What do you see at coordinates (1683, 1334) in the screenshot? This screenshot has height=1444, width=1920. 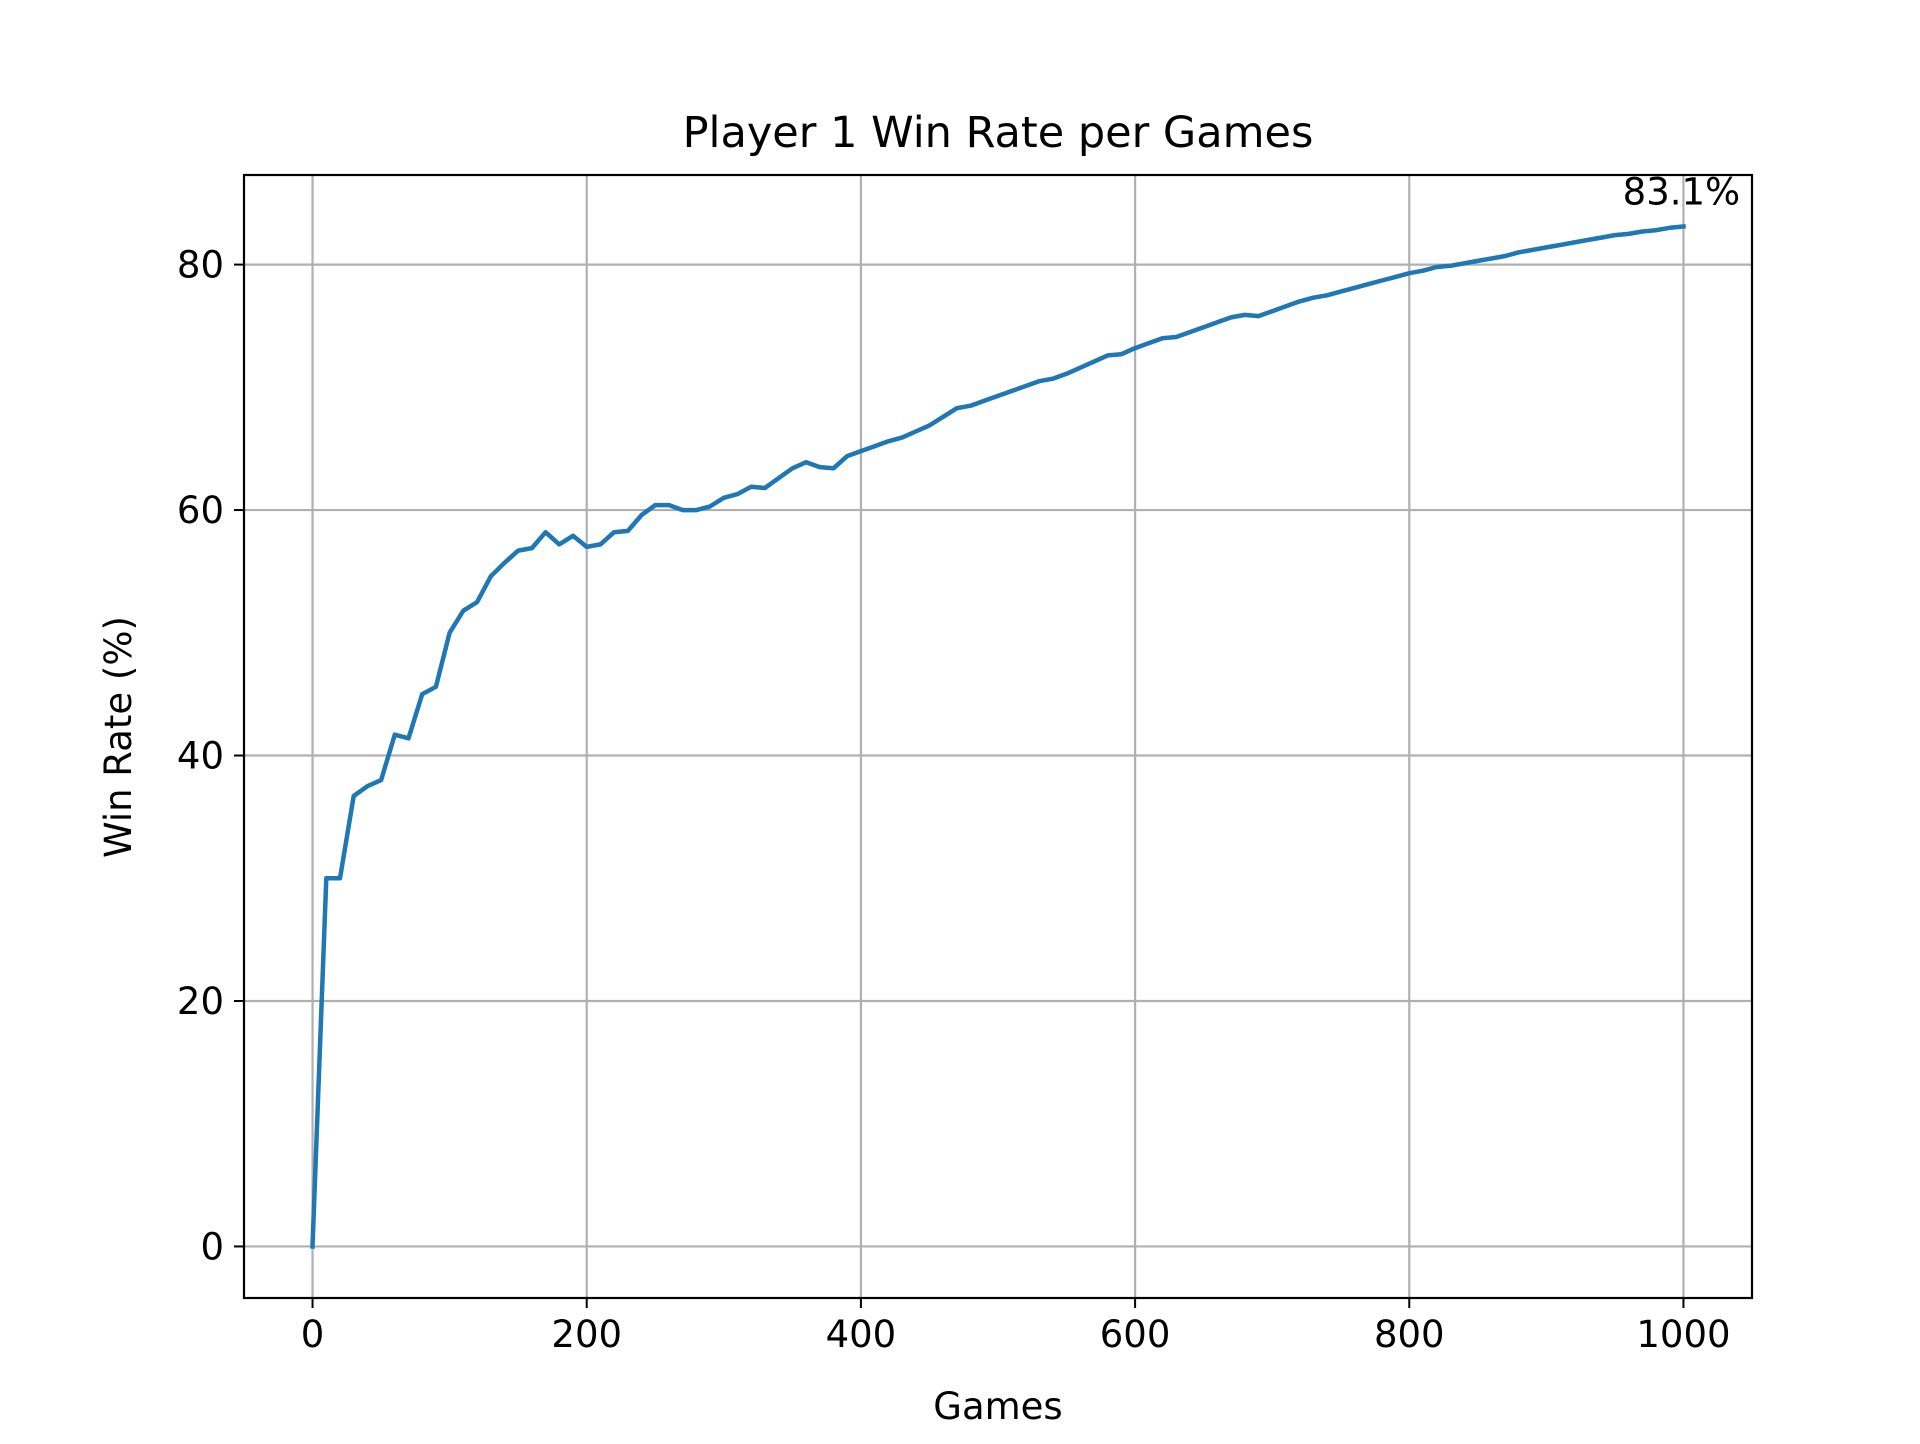 I see `x-tick-label: 1000` at bounding box center [1683, 1334].